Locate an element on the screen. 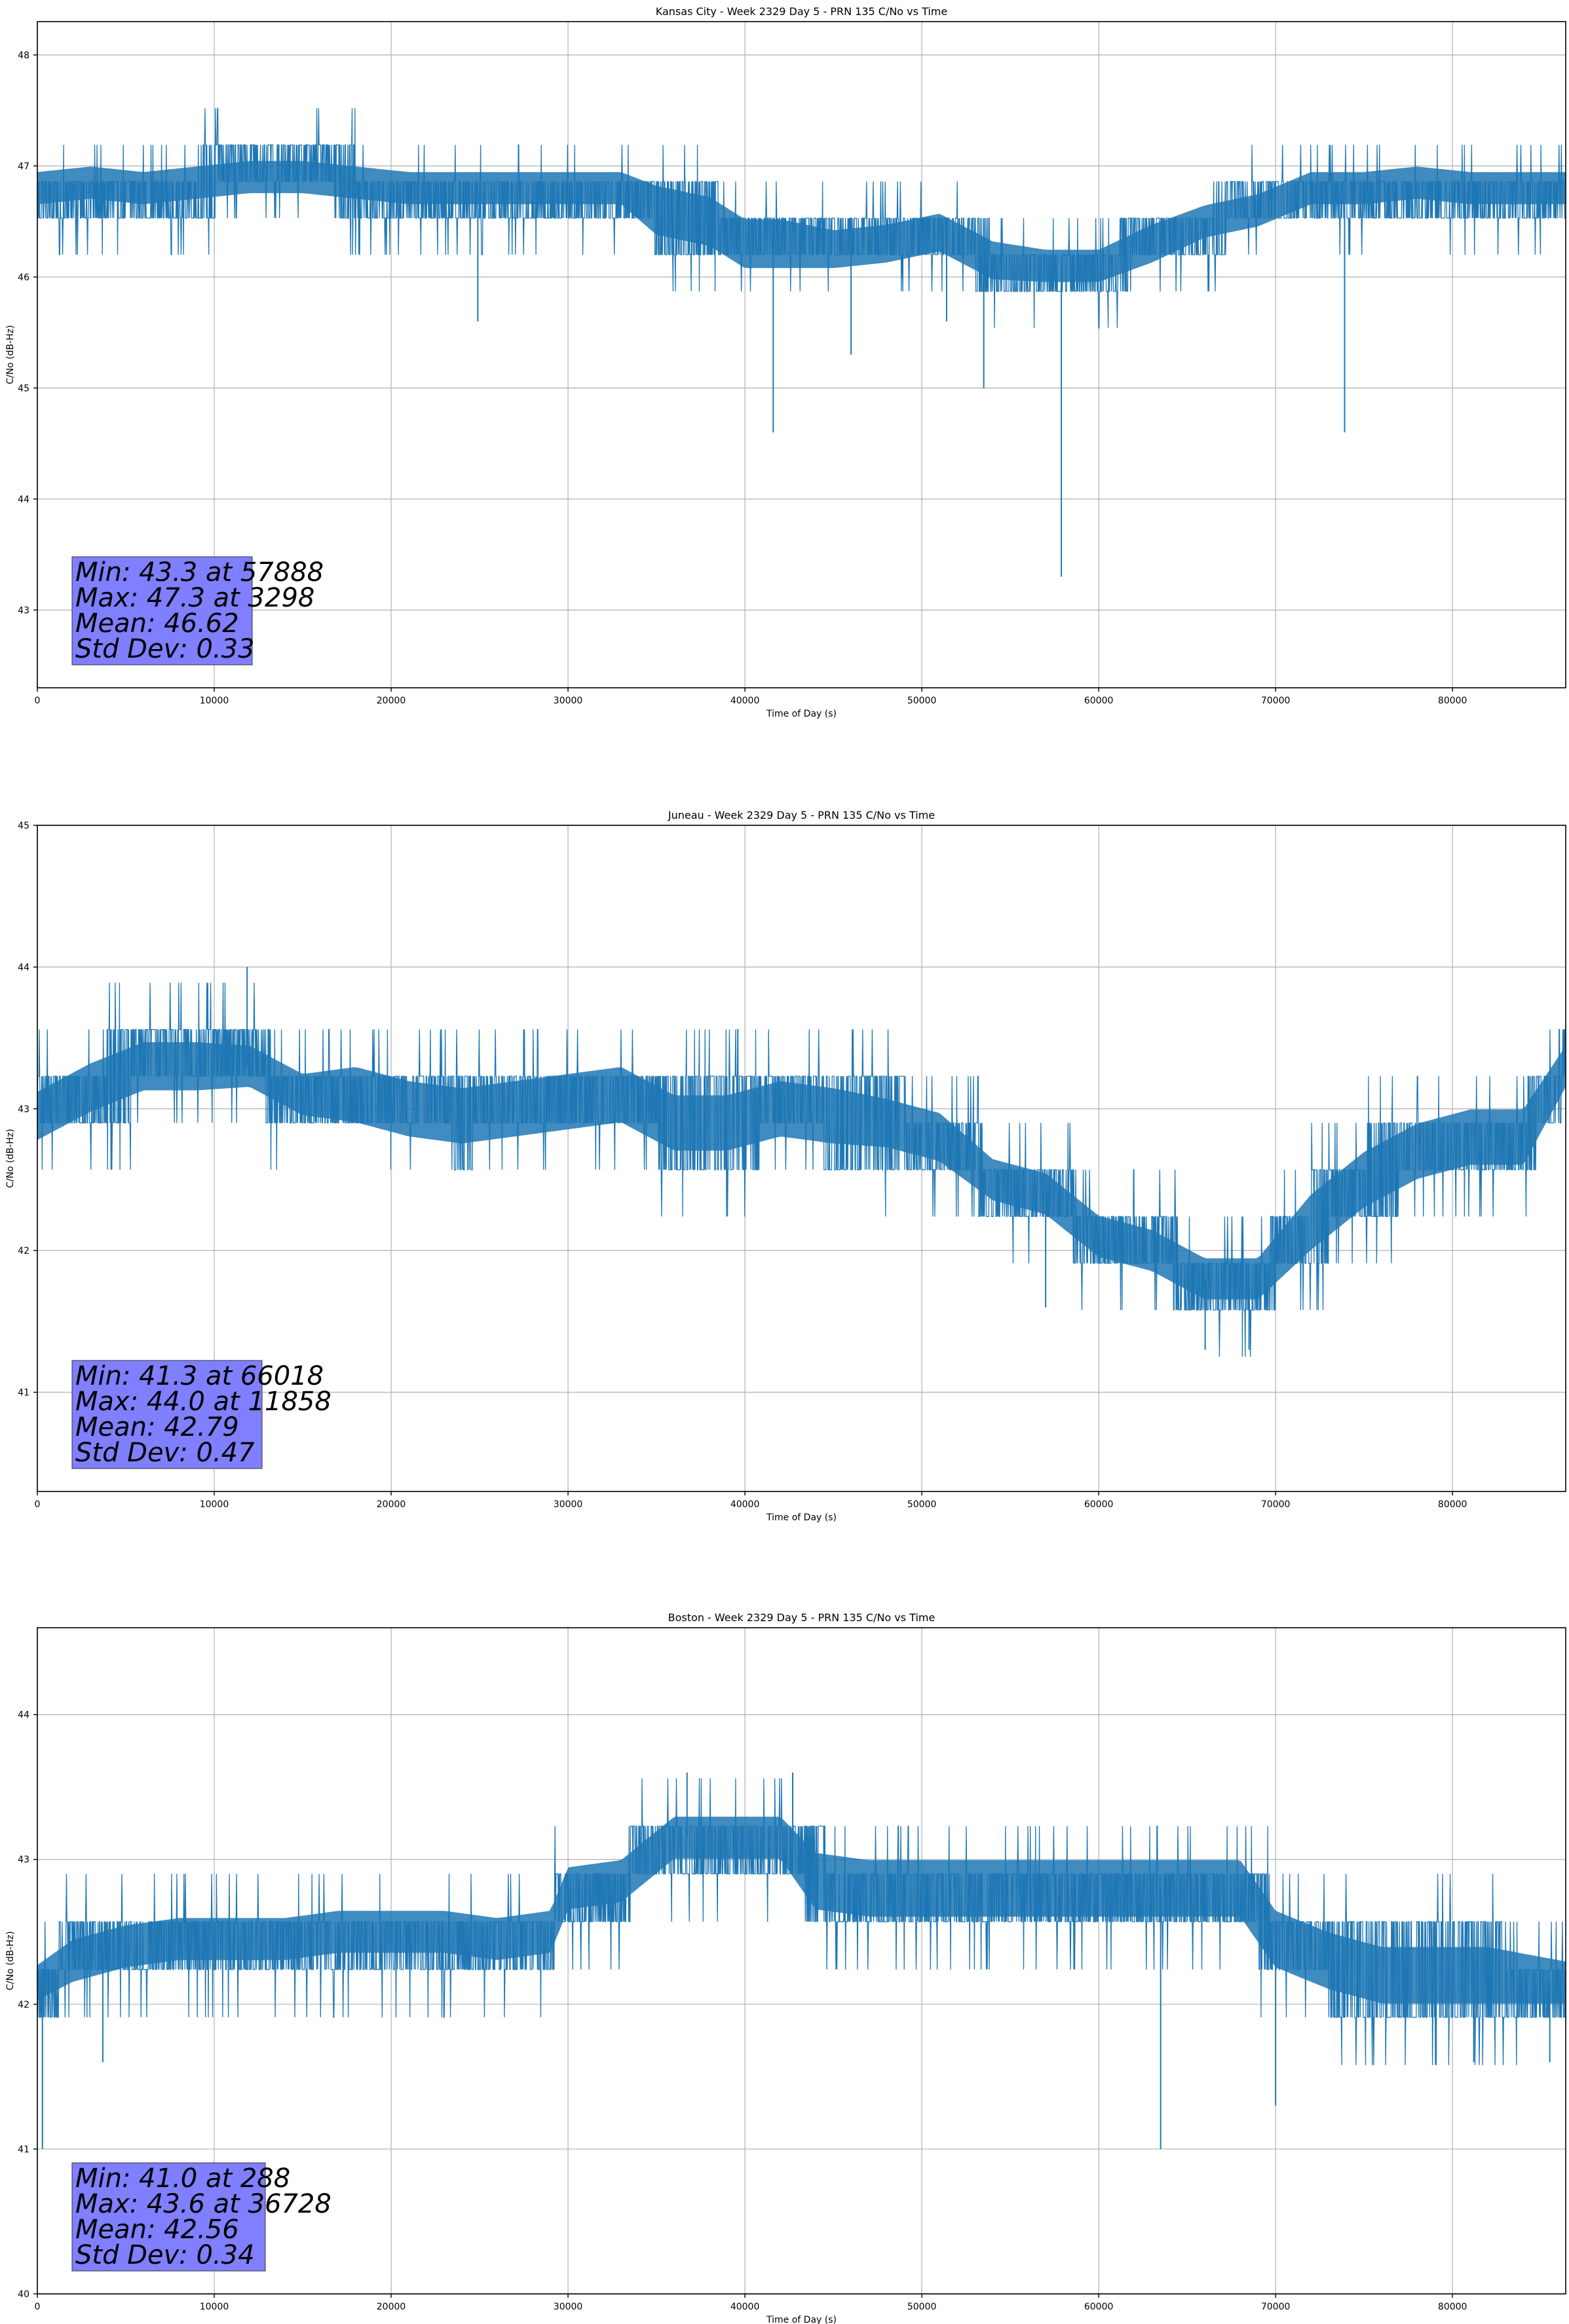 The height and width of the screenshot is (2324, 1569). stats-line-max: Max: 43.6 at 36728 is located at coordinates (203, 2204).